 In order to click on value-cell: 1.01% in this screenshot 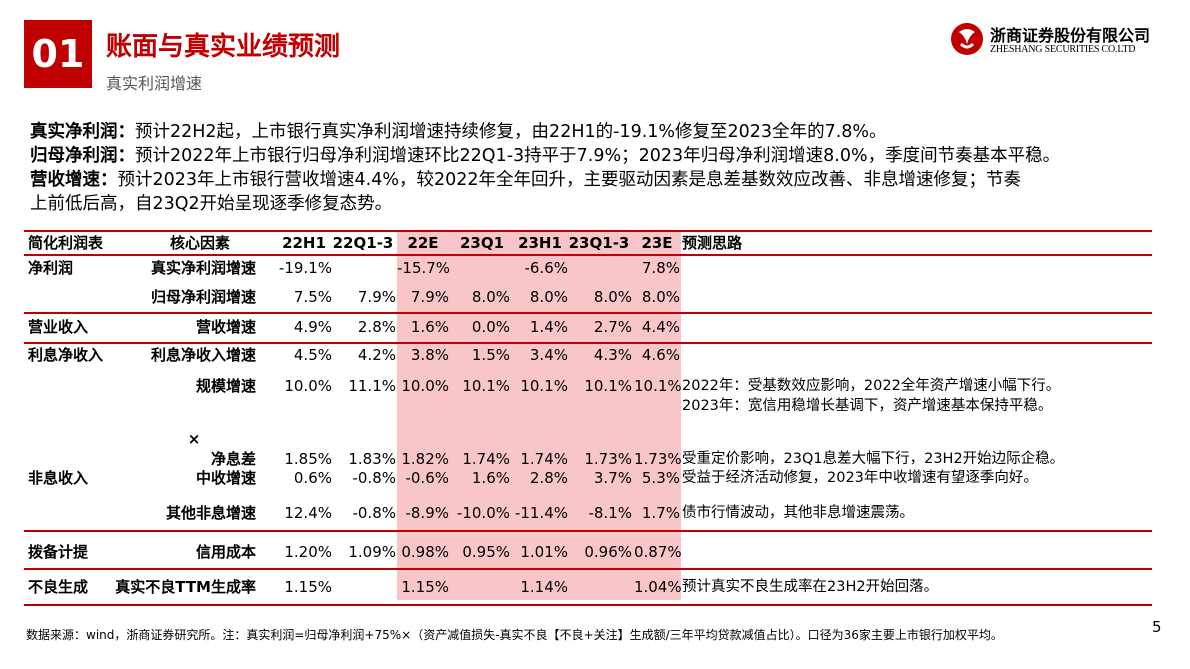, I will do `click(544, 552)`.